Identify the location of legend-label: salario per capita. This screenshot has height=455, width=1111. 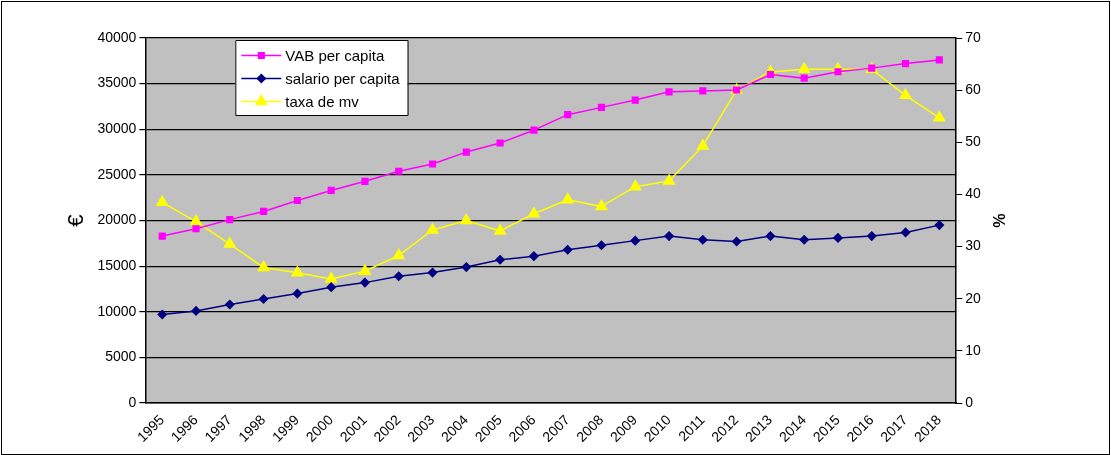
(343, 78).